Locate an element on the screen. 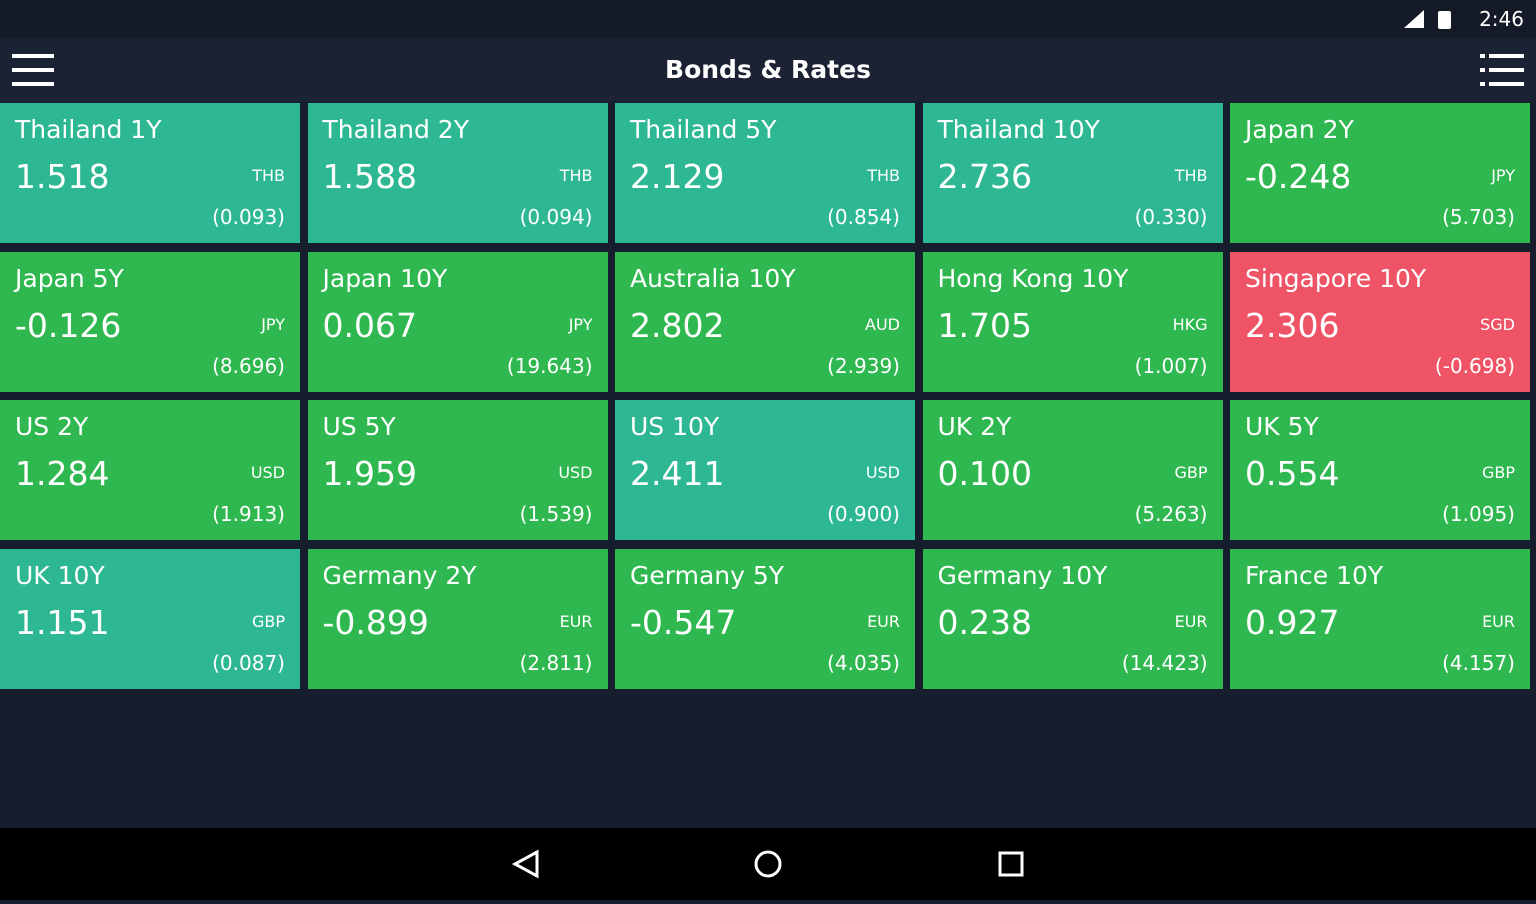  bond-name: Australia 10Y is located at coordinates (713, 278).